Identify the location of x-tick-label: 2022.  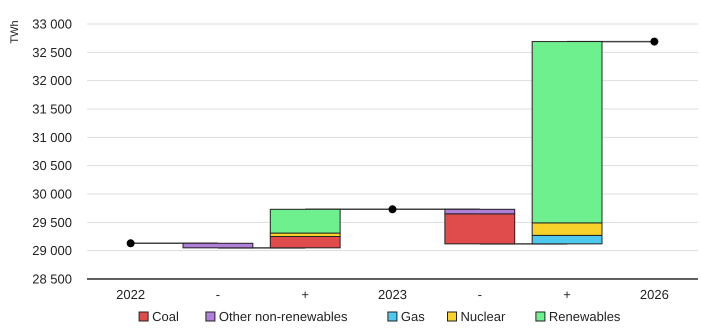
(131, 294).